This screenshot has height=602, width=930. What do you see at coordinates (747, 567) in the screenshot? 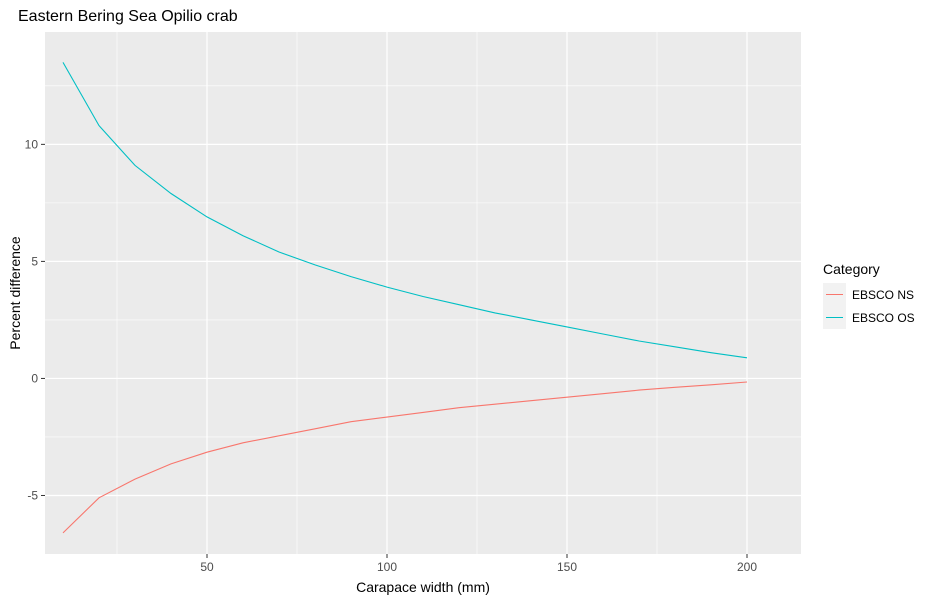
I see `x-tick-label: 200` at bounding box center [747, 567].